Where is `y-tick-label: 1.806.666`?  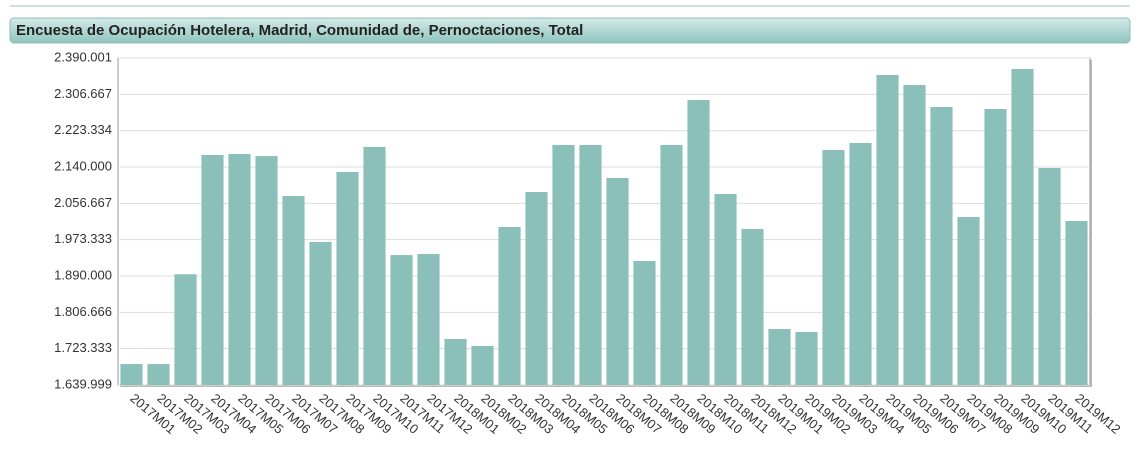
y-tick-label: 1.806.666 is located at coordinates (83, 311).